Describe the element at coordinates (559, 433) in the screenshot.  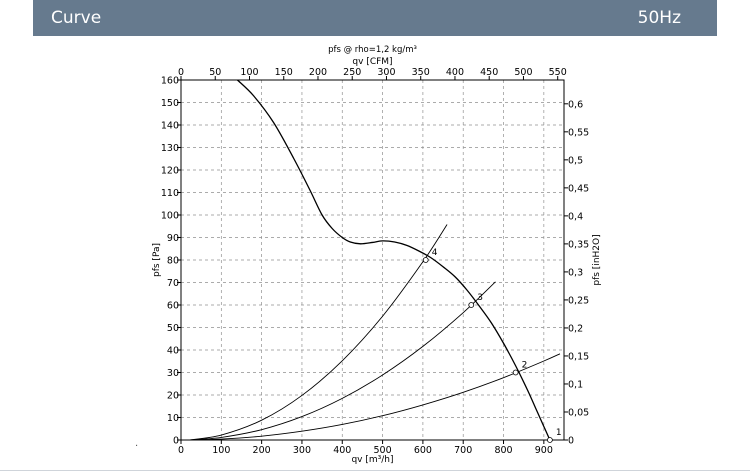
I see `operating-point-label: 1` at that location.